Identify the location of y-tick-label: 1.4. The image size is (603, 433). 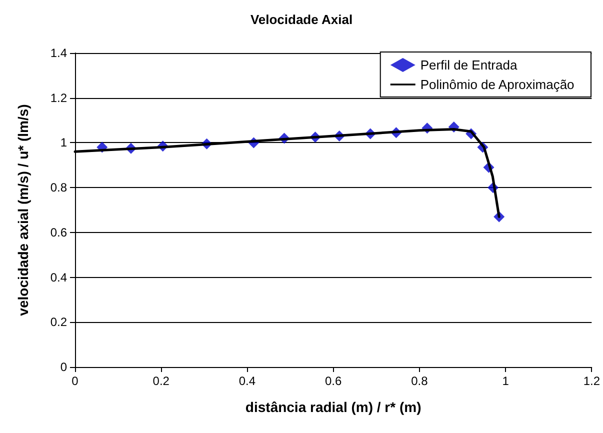
(59, 53).